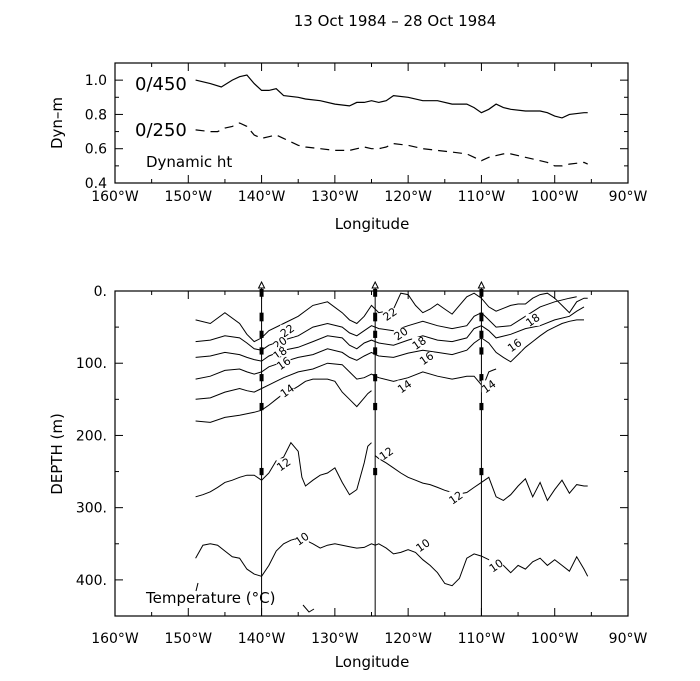 This screenshot has height=681, width=700. Describe the element at coordinates (96, 81) in the screenshot. I see `y-tick-label: 1.0` at that location.